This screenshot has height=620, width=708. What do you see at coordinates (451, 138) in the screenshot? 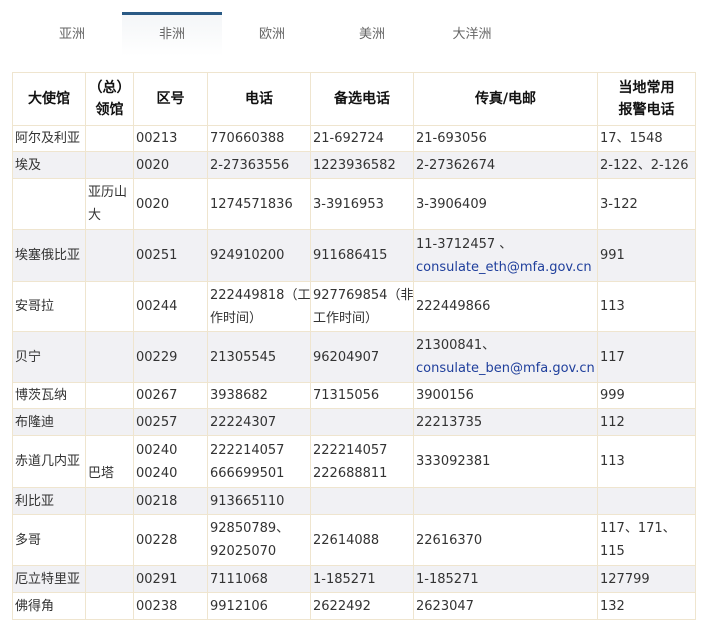
I see `cell-text: 21-693056` at bounding box center [451, 138].